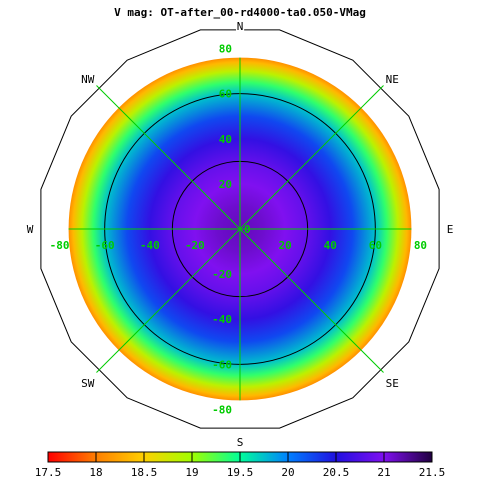 The image size is (480, 480). What do you see at coordinates (287, 472) in the screenshot?
I see `colorbar-label: 20` at bounding box center [287, 472].